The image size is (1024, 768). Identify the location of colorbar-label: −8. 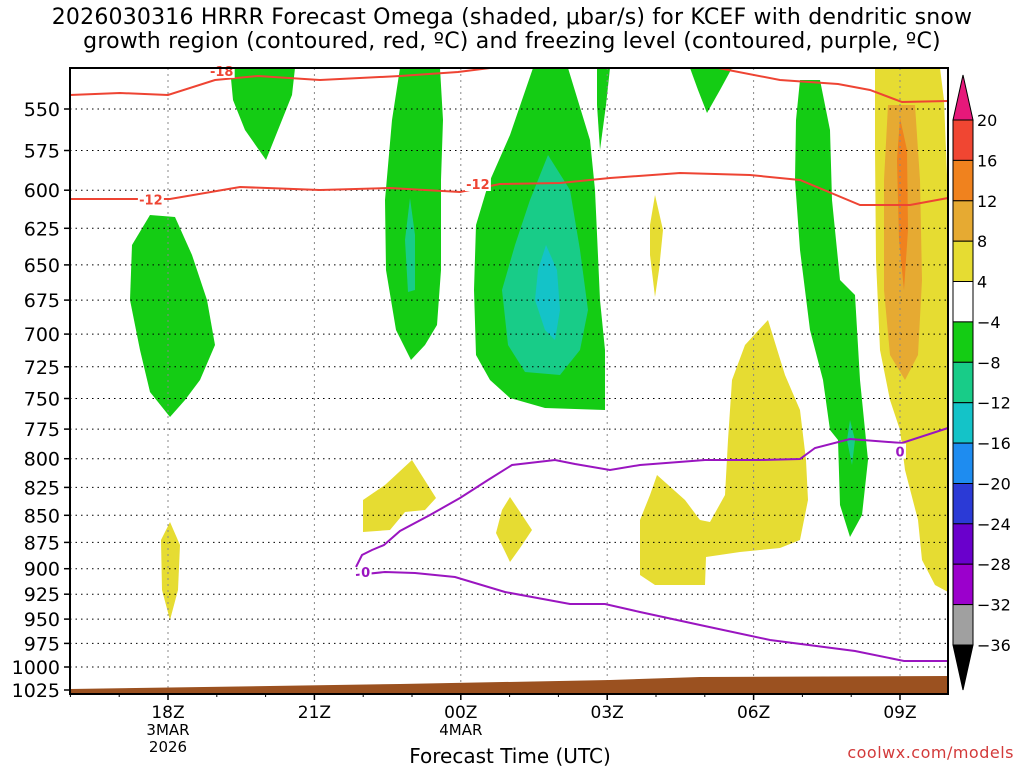
(989, 362).